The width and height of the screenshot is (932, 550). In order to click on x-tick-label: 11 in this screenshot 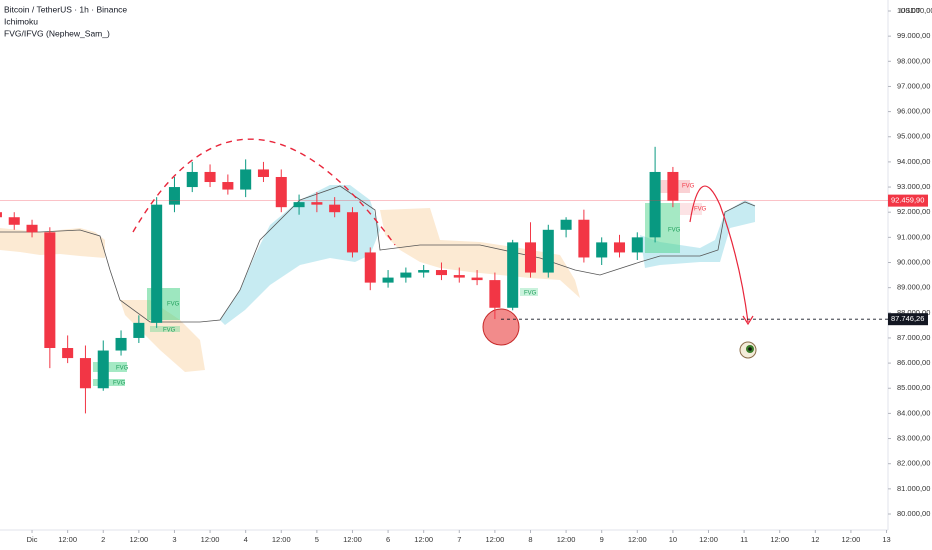, I will do `click(744, 539)`.